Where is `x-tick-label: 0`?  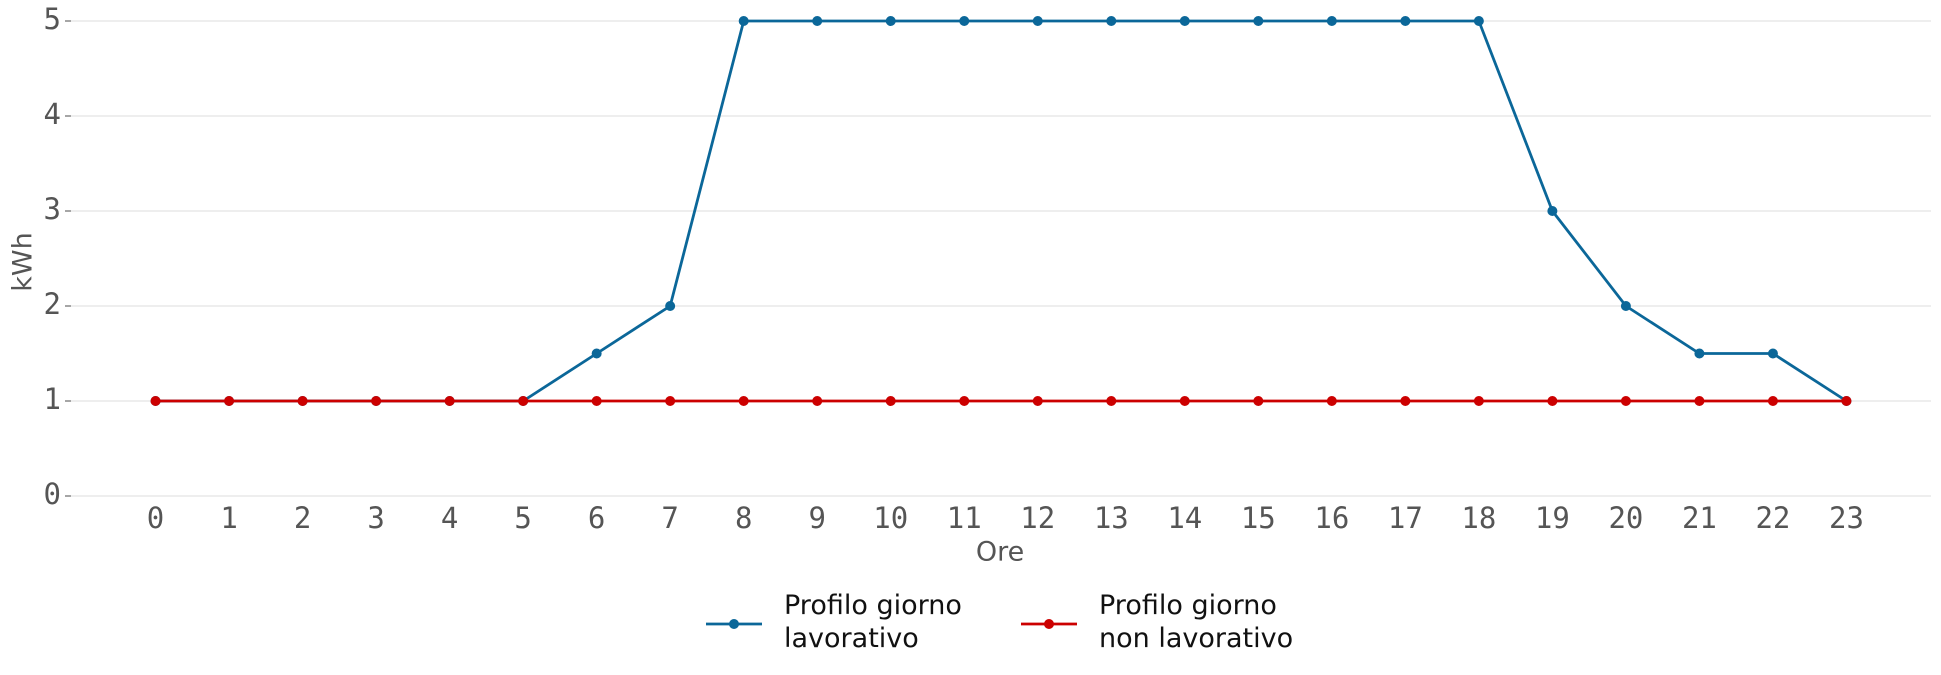 x-tick-label: 0 is located at coordinates (155, 518).